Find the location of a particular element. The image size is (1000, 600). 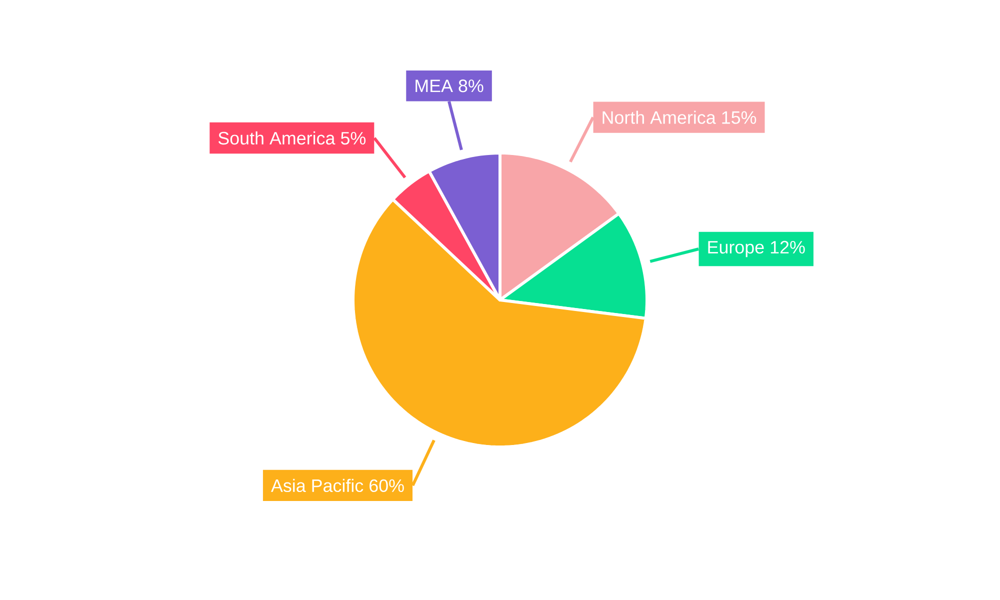

data-label: 5% is located at coordinates (353, 138).